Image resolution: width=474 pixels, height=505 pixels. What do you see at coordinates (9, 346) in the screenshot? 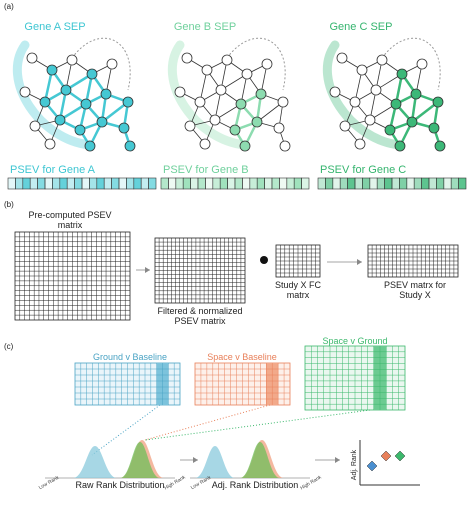
I see `panel-label: (c)` at bounding box center [9, 346].